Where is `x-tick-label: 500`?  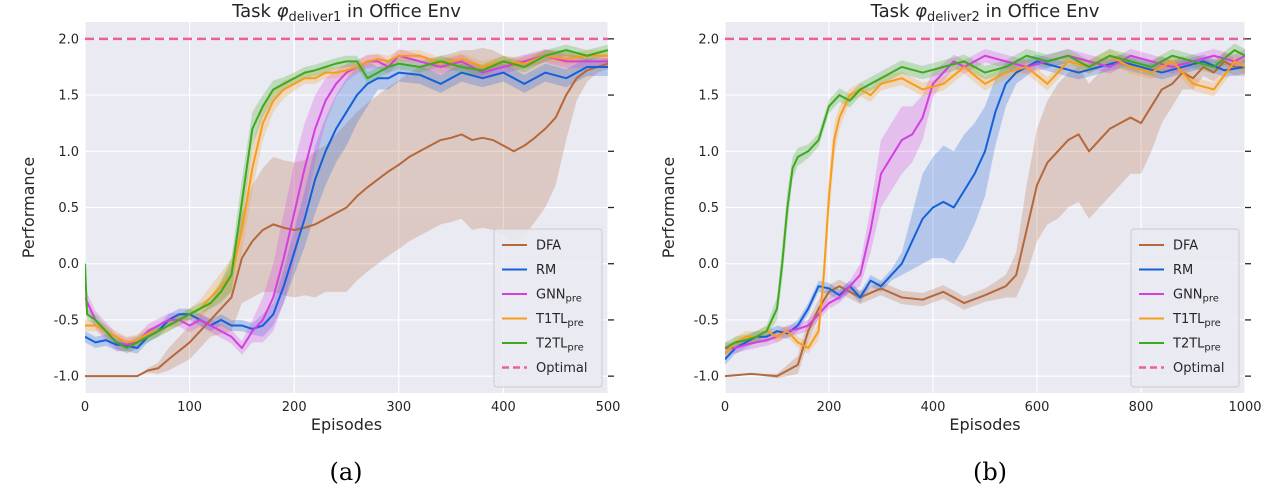
x-tick-label: 500 is located at coordinates (608, 407).